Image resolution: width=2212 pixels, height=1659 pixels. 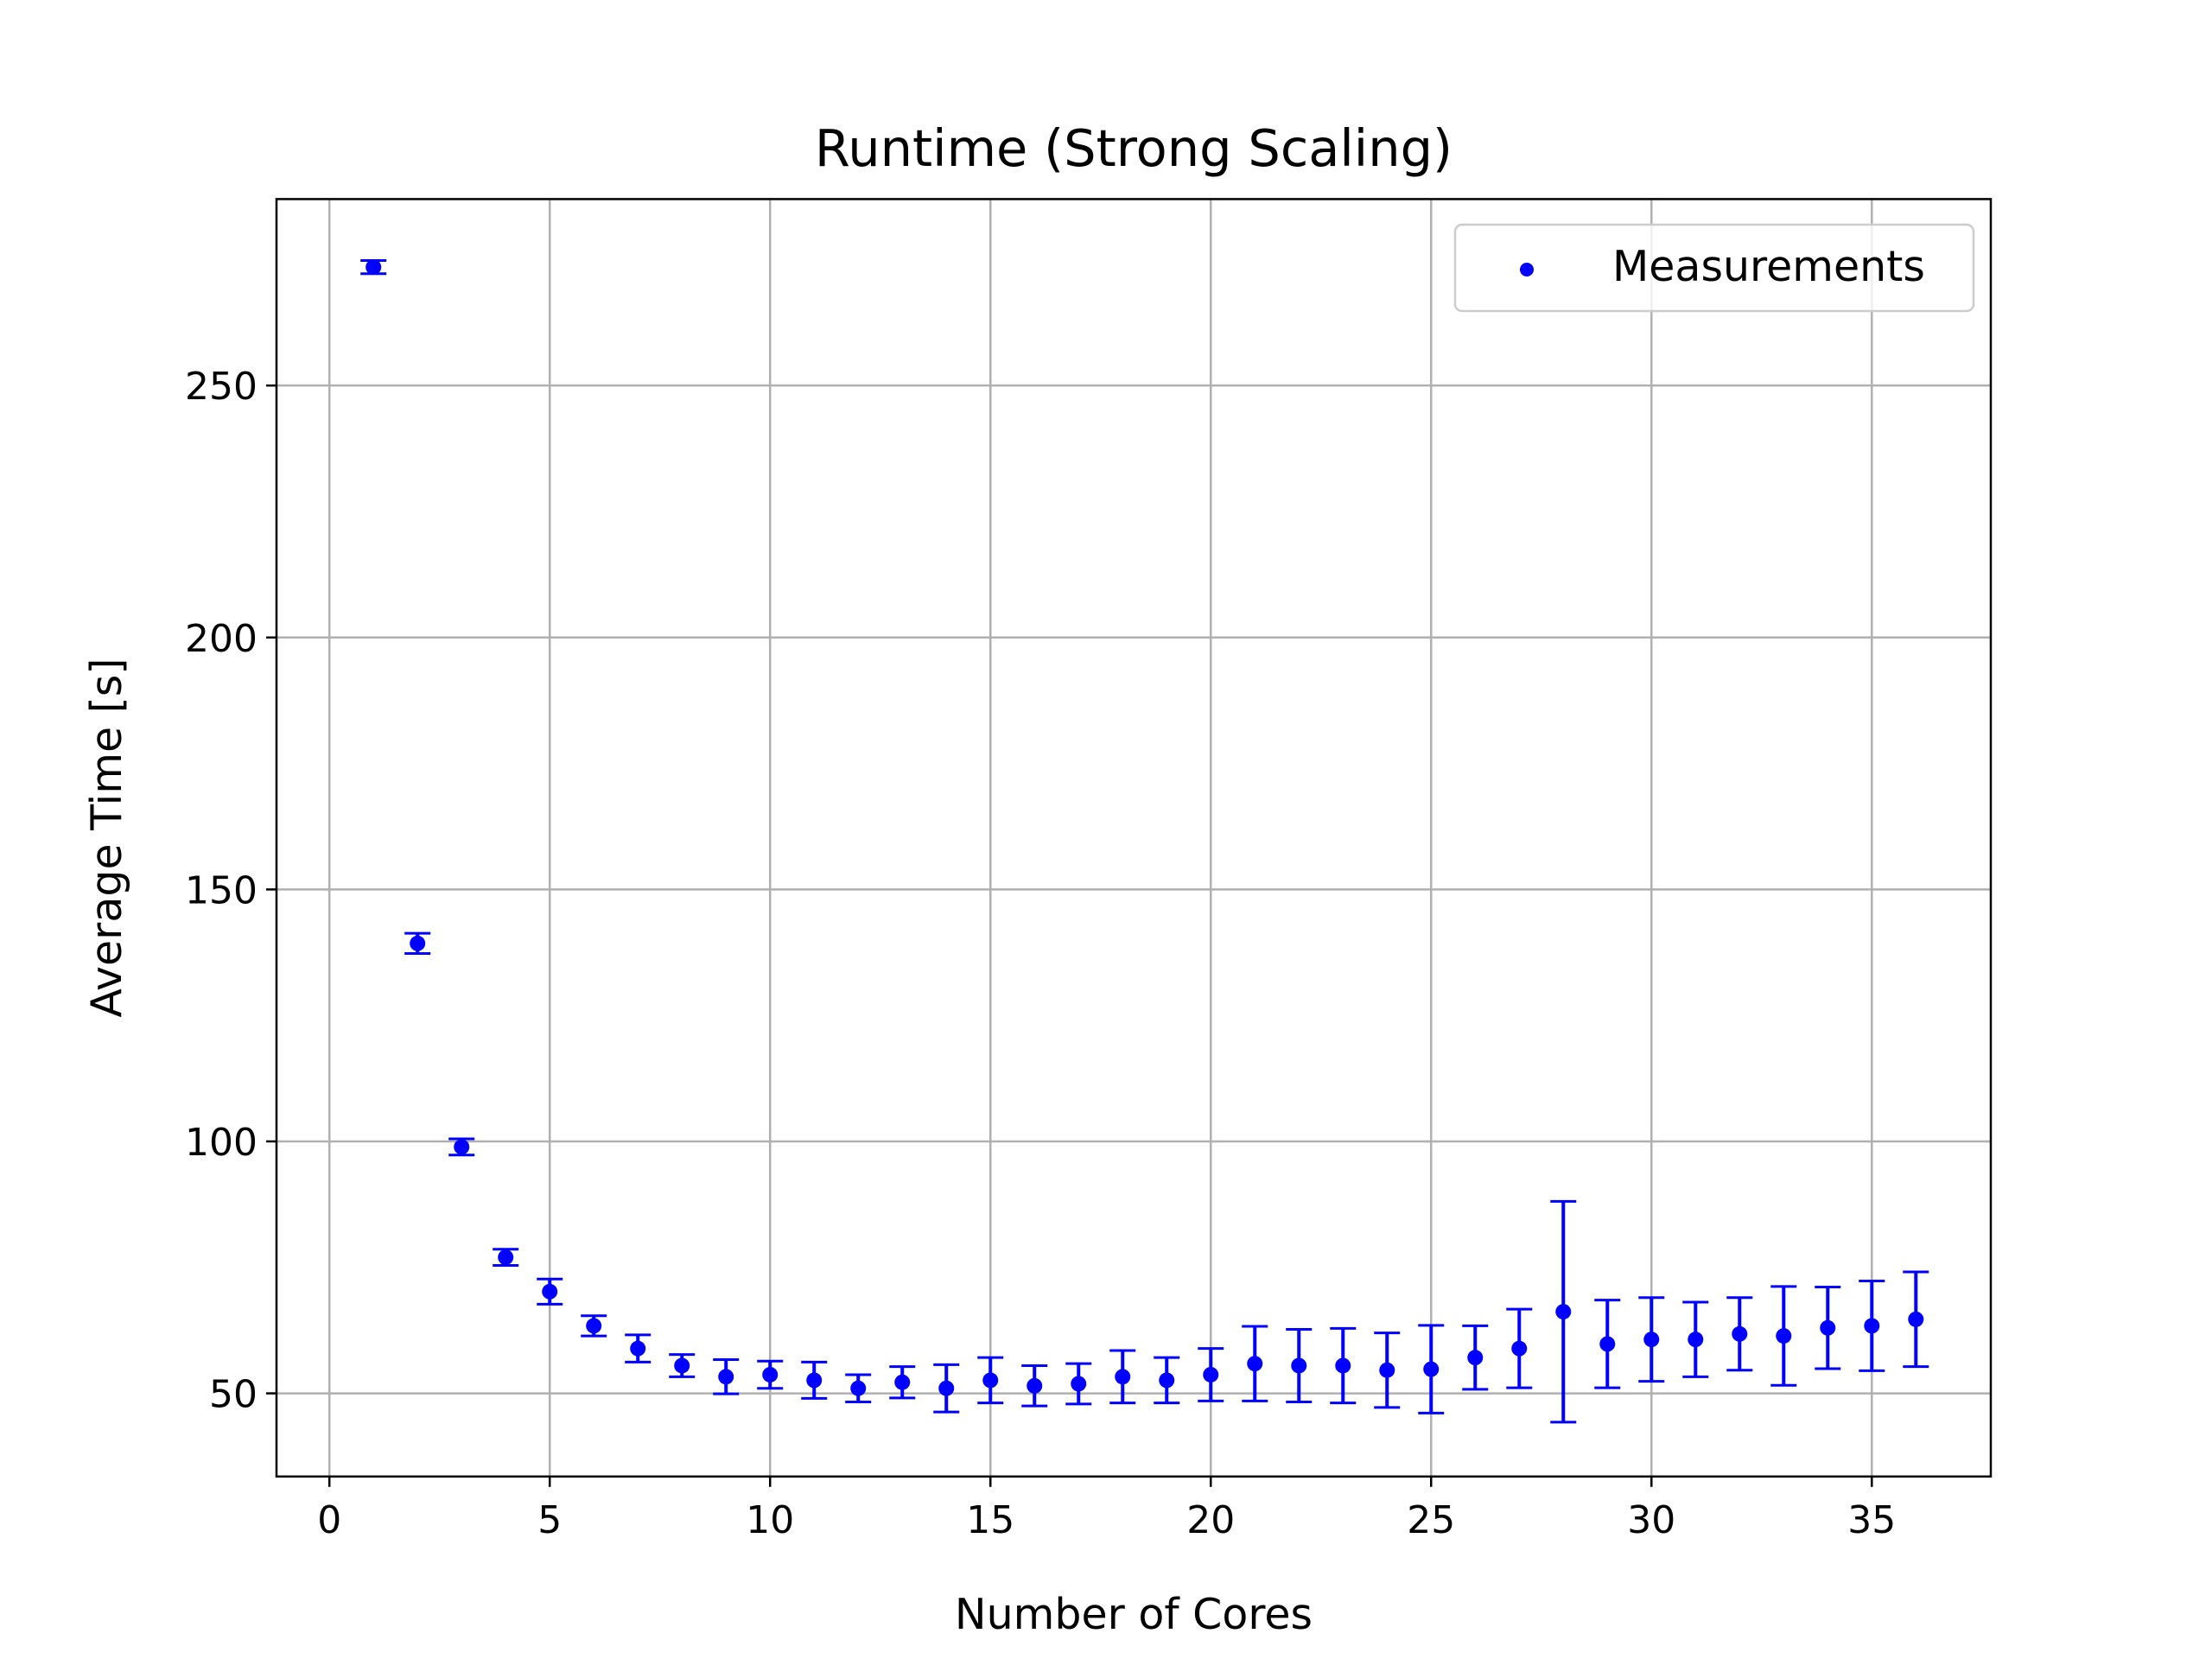 What do you see at coordinates (1210, 1520) in the screenshot?
I see `x-tick-label: 20` at bounding box center [1210, 1520].